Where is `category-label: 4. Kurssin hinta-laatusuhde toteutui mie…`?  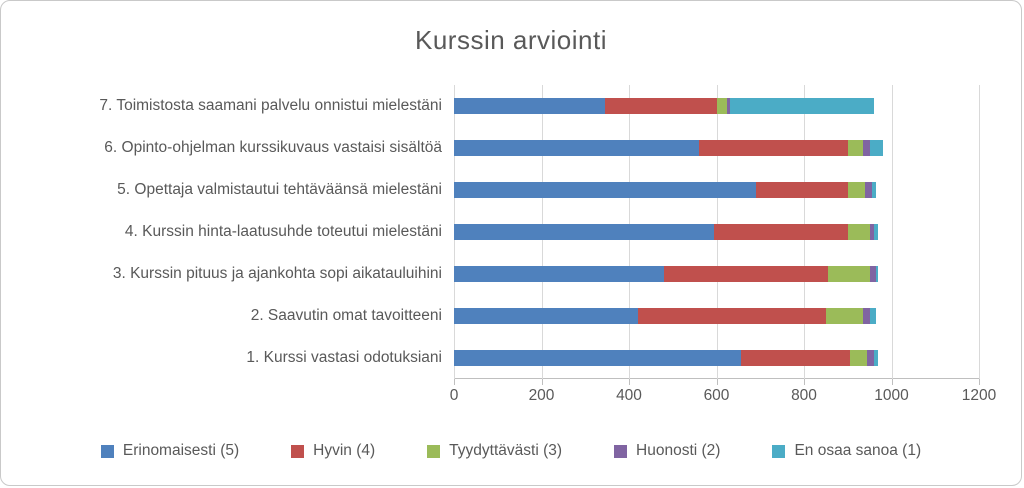
category-label: 4. Kurssin hinta-laatusuhde toteutui mie… is located at coordinates (283, 231).